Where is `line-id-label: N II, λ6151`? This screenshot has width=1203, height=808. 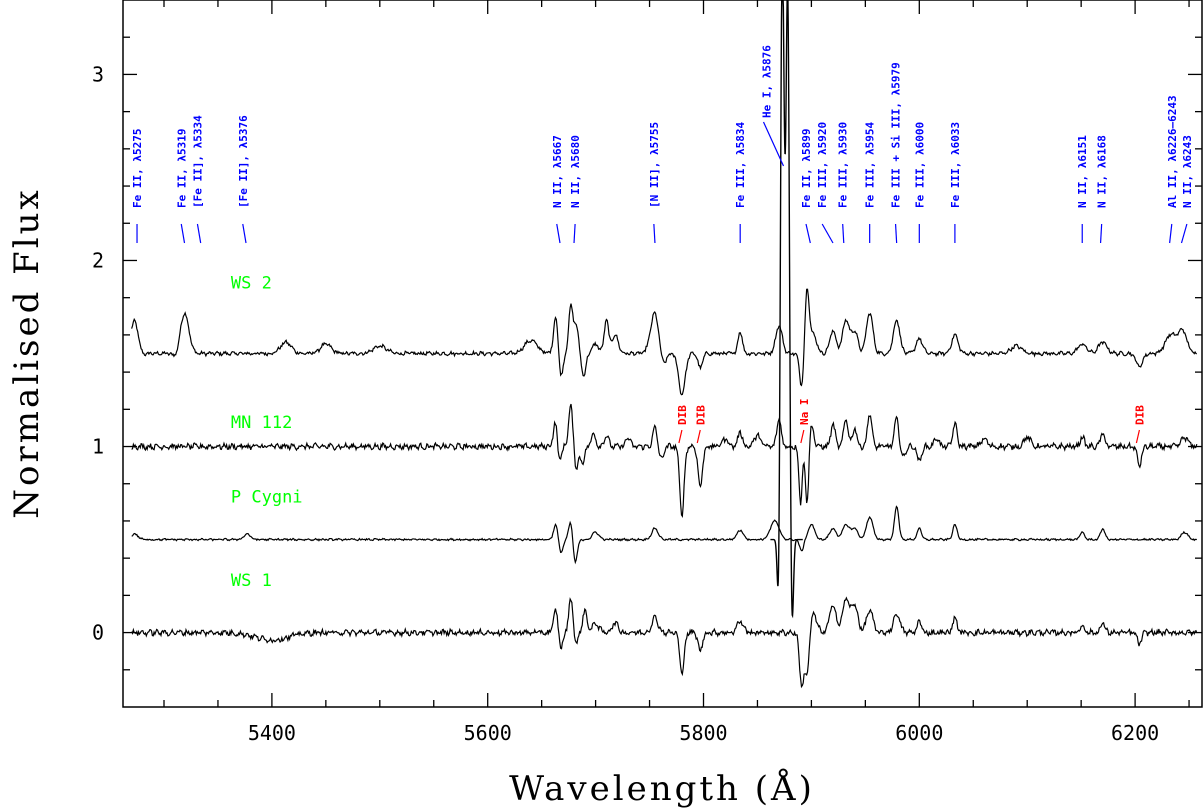 line-id-label: N II, λ6151 is located at coordinates (1082, 171).